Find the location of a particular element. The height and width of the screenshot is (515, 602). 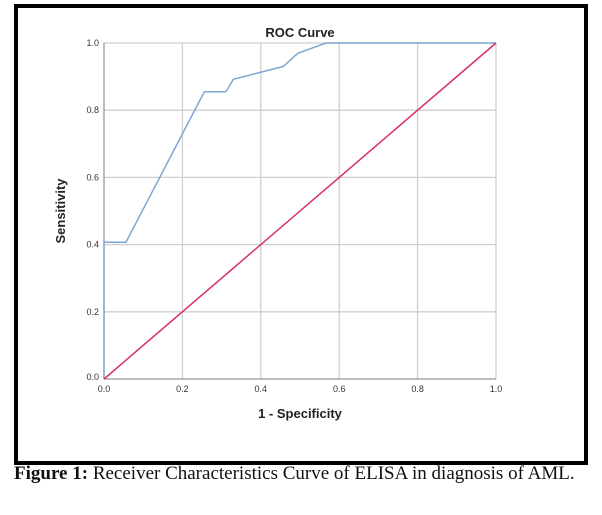

x-tick-label: 0.2 is located at coordinates (182, 389).